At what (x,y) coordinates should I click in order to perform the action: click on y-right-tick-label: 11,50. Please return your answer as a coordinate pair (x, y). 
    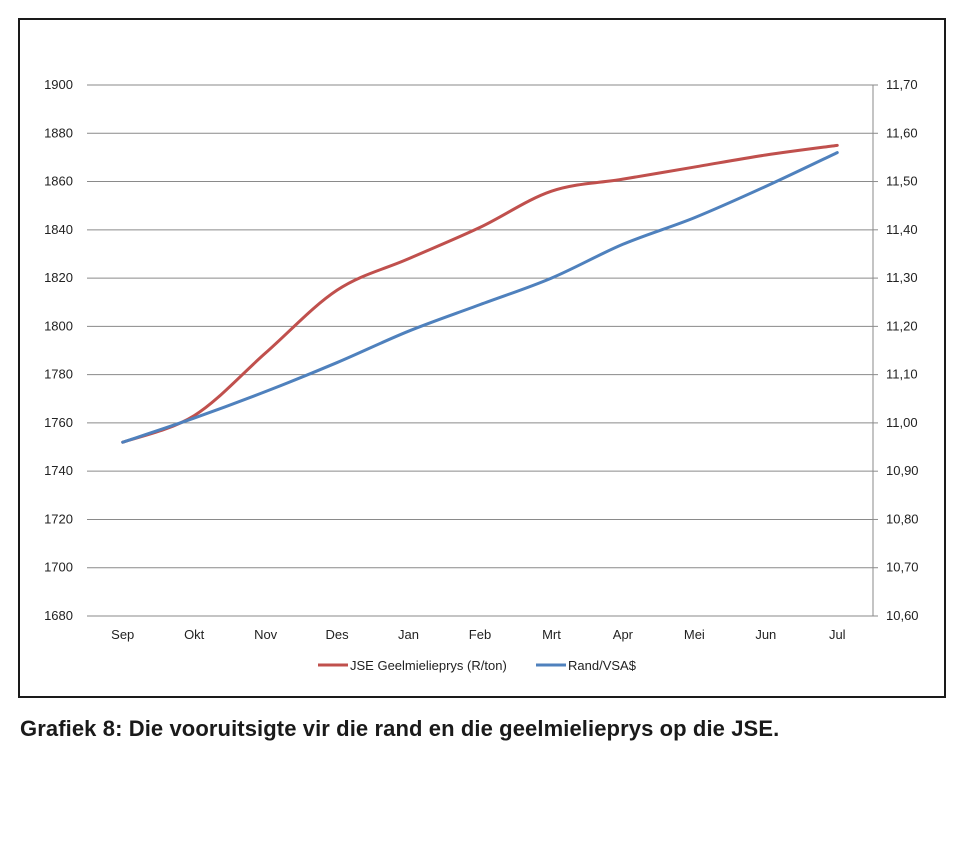
    Looking at the image, I should click on (902, 181).